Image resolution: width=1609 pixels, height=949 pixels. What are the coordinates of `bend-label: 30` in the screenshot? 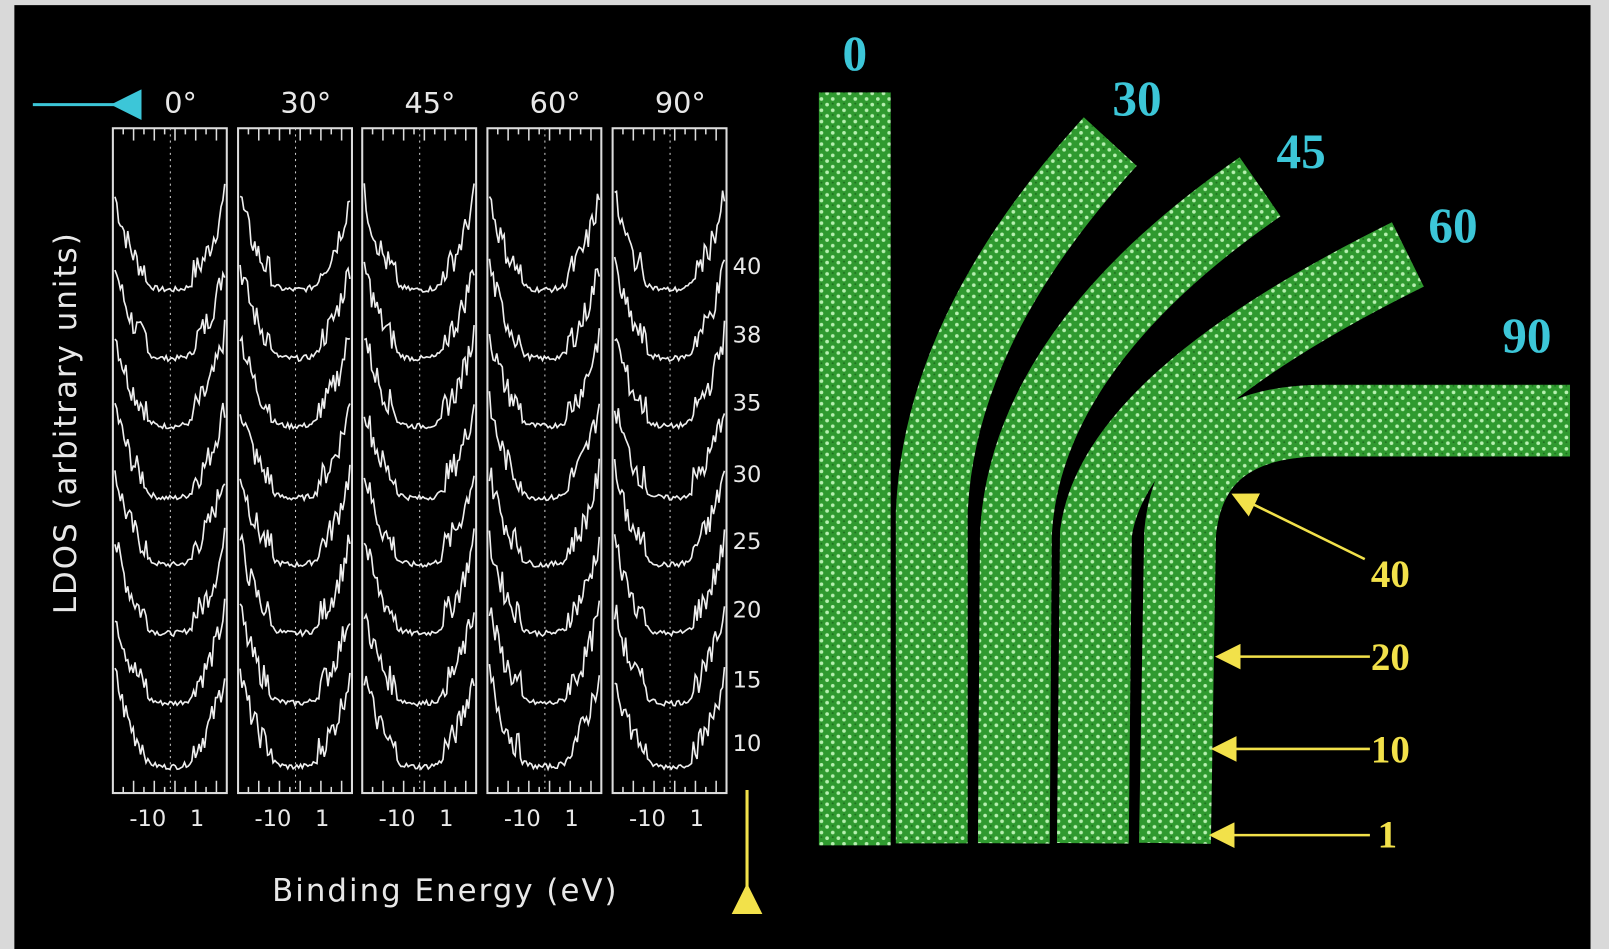 It's located at (1136, 98).